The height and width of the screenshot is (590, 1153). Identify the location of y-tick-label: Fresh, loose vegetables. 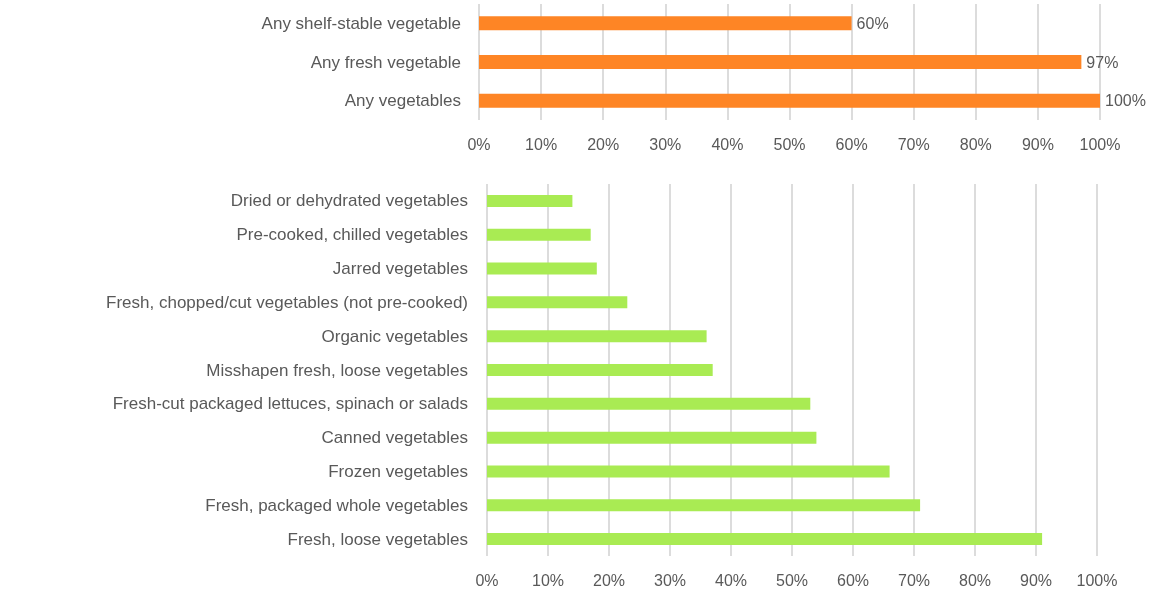
(377, 539).